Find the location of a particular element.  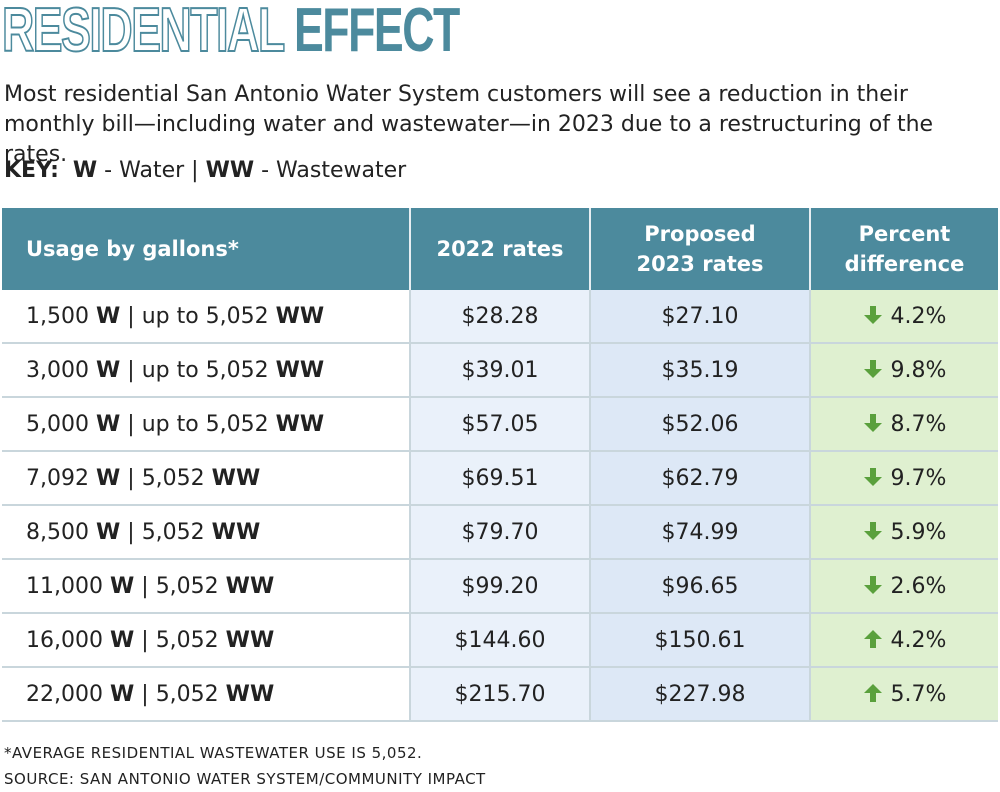

water-gallons: 16,000 is located at coordinates (64, 640).